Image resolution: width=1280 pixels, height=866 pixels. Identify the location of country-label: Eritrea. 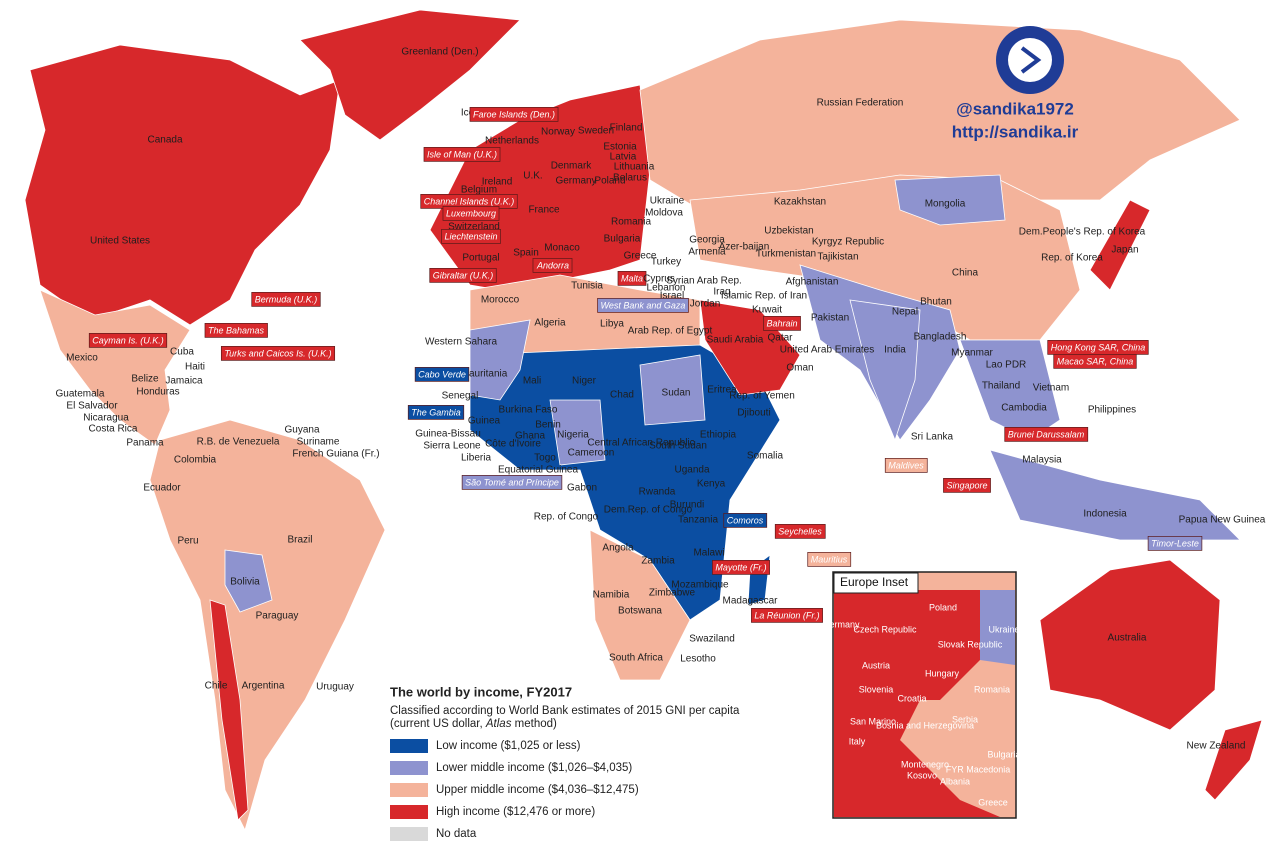
(722, 390).